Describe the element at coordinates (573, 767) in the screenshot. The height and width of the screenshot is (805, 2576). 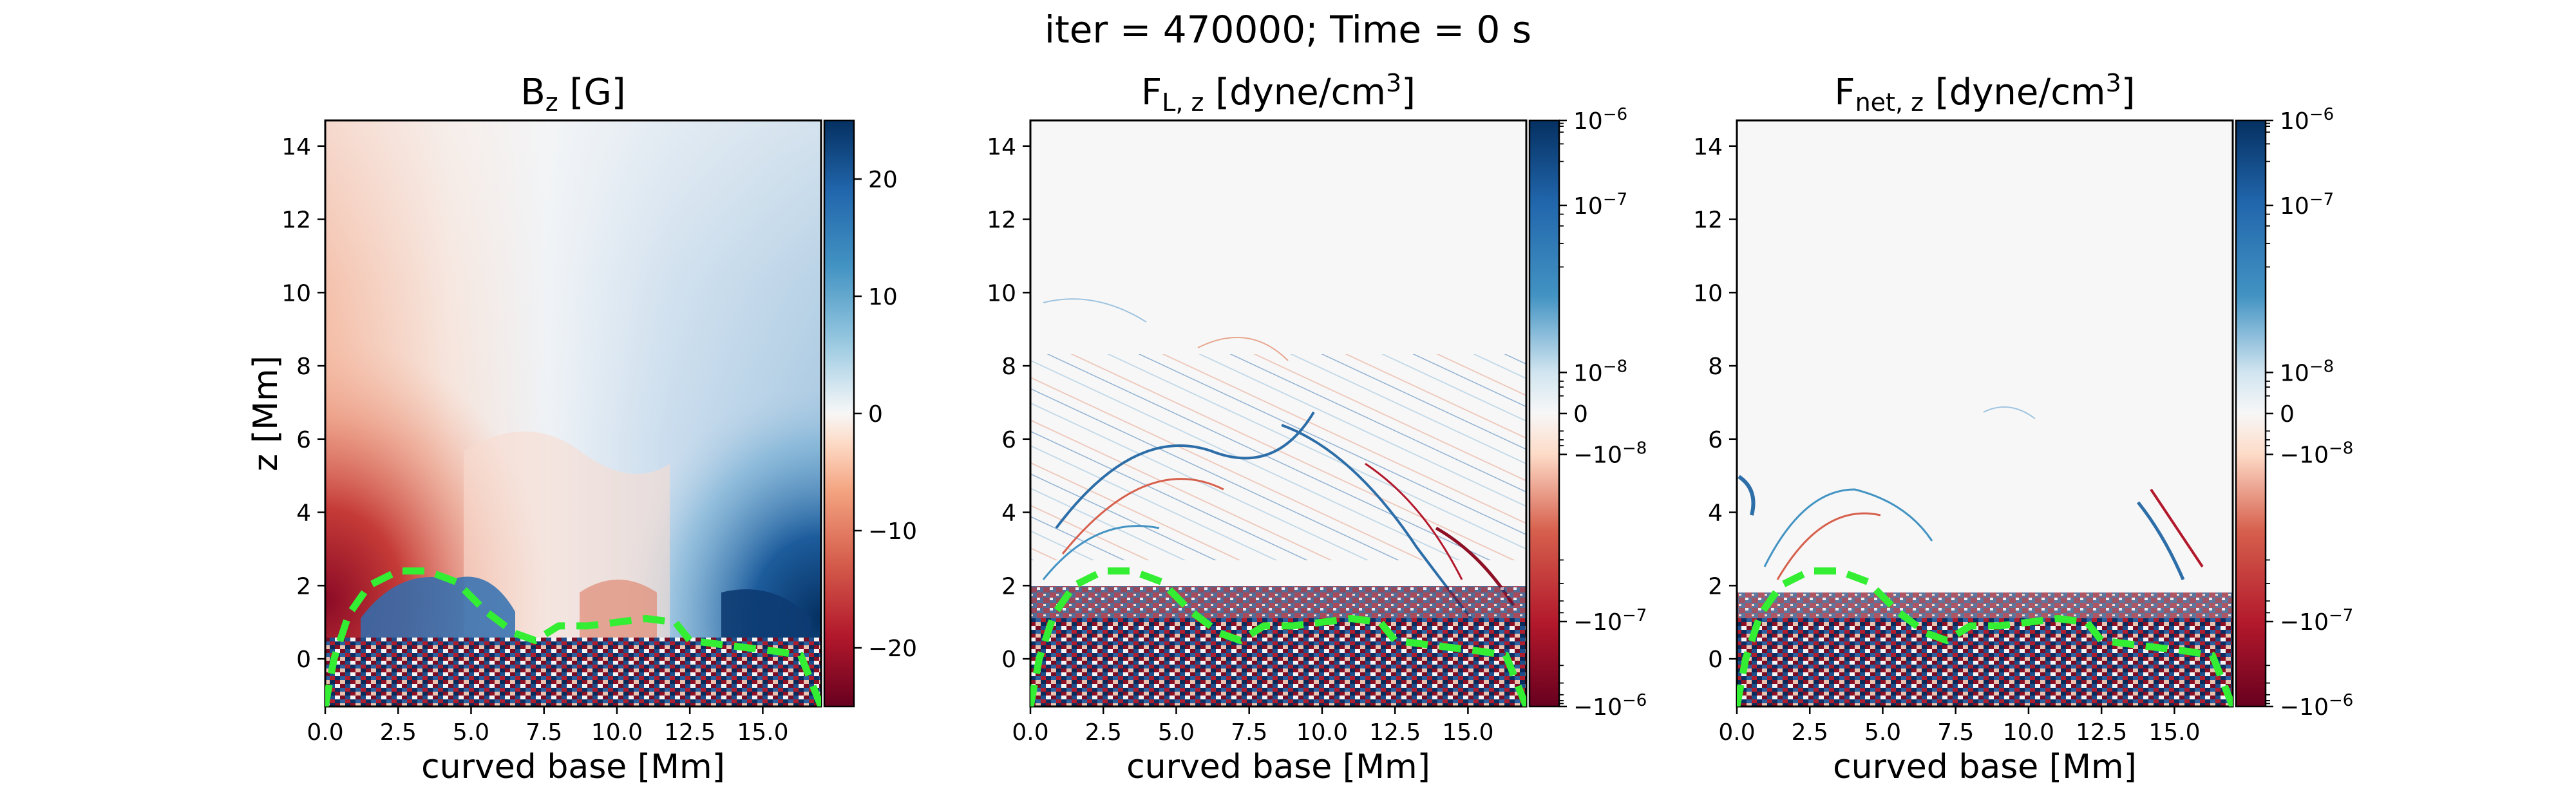
I see `panel-bz-xlabel: curved base [Mm]` at that location.